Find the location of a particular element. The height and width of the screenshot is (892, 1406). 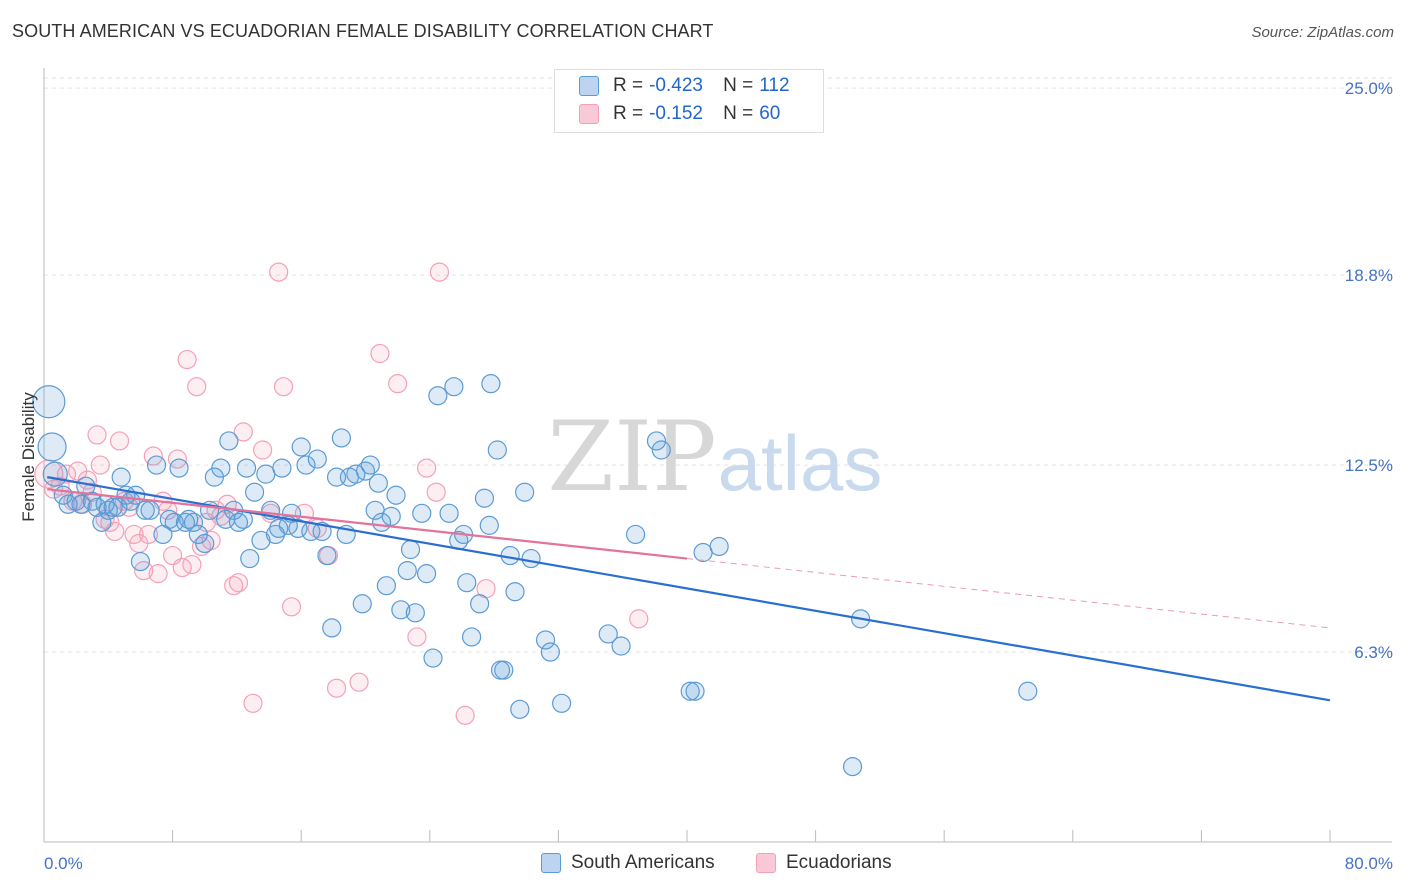

y-tick-labels: 25.0% 18.8% 12.5% 6.3% is located at coordinates (1369, 370).